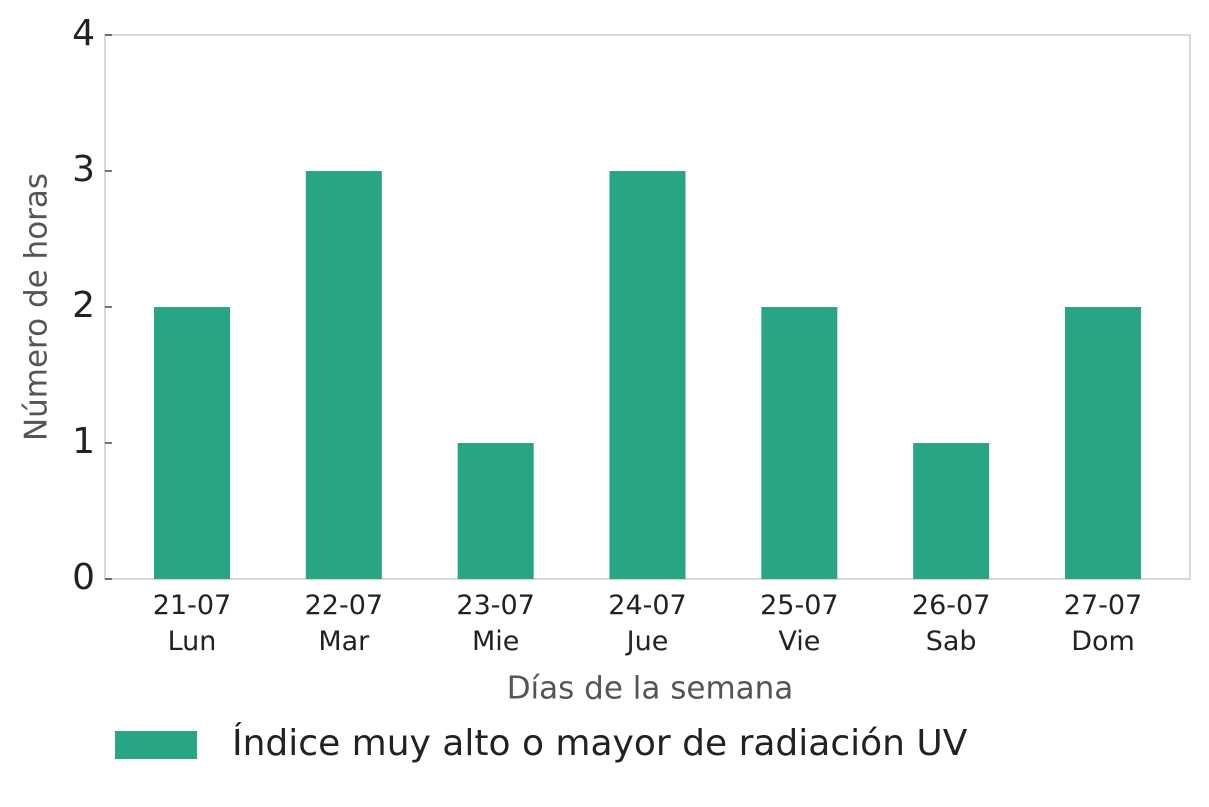 This screenshot has width=1209, height=807. I want to click on y-tick-label: 4, so click(83, 33).